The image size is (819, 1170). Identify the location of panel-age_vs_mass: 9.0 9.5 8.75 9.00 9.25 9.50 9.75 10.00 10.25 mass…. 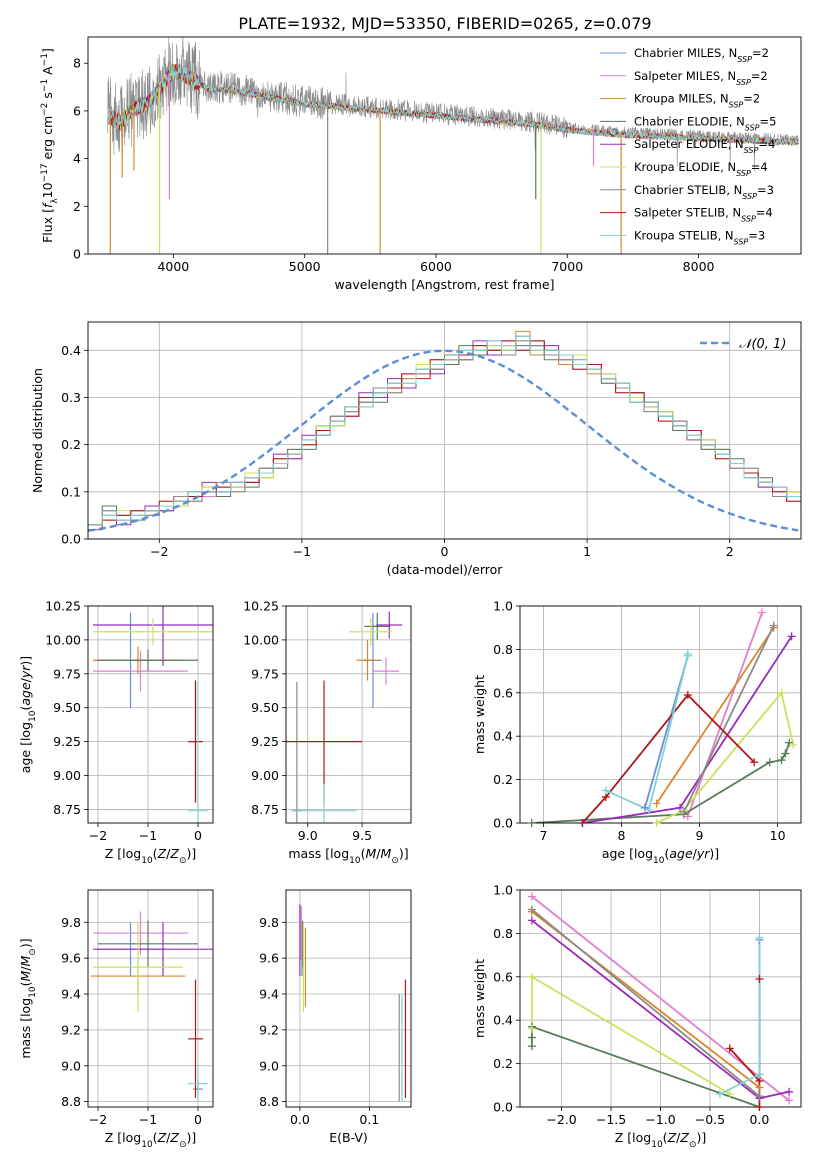
(327, 732).